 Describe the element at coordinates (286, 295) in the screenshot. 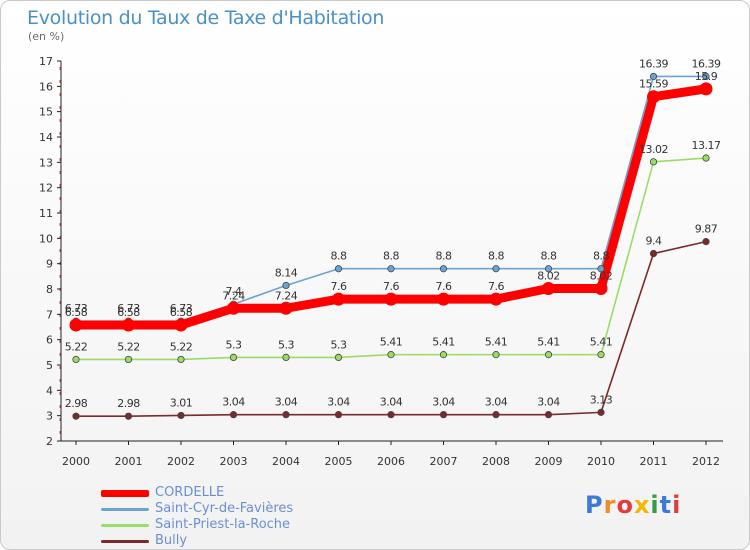

I see `data-label-cordelle: 7.24` at that location.